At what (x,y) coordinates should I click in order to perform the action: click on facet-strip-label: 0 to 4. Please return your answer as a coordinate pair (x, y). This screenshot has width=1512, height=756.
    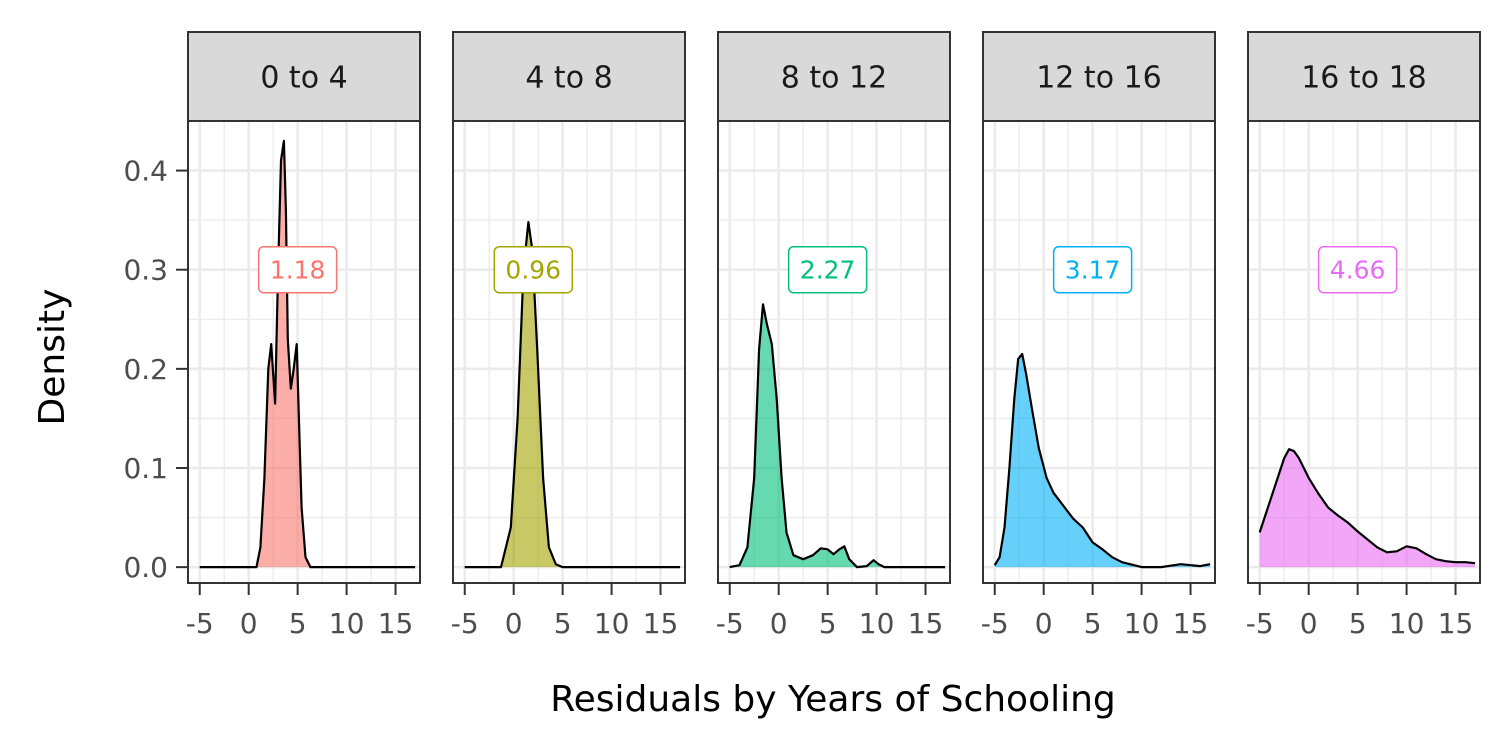
    Looking at the image, I should click on (303, 78).